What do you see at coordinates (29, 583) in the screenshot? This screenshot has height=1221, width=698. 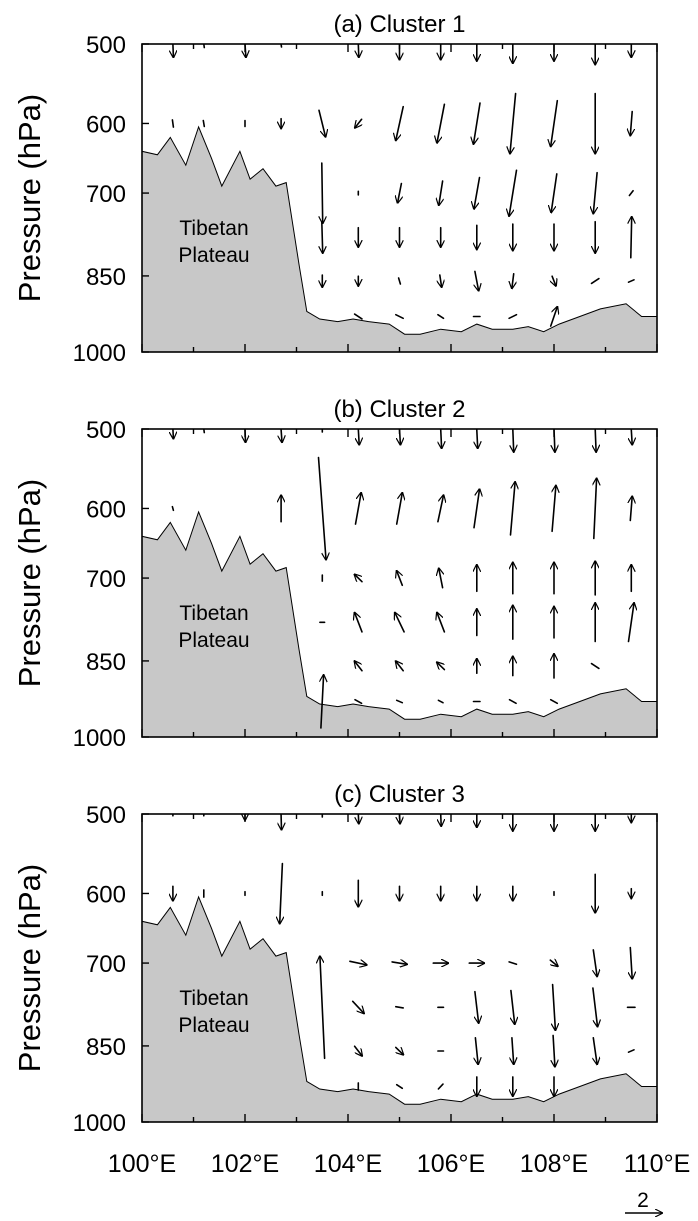 I see `y-axis-label: Pressure (hPa)` at bounding box center [29, 583].